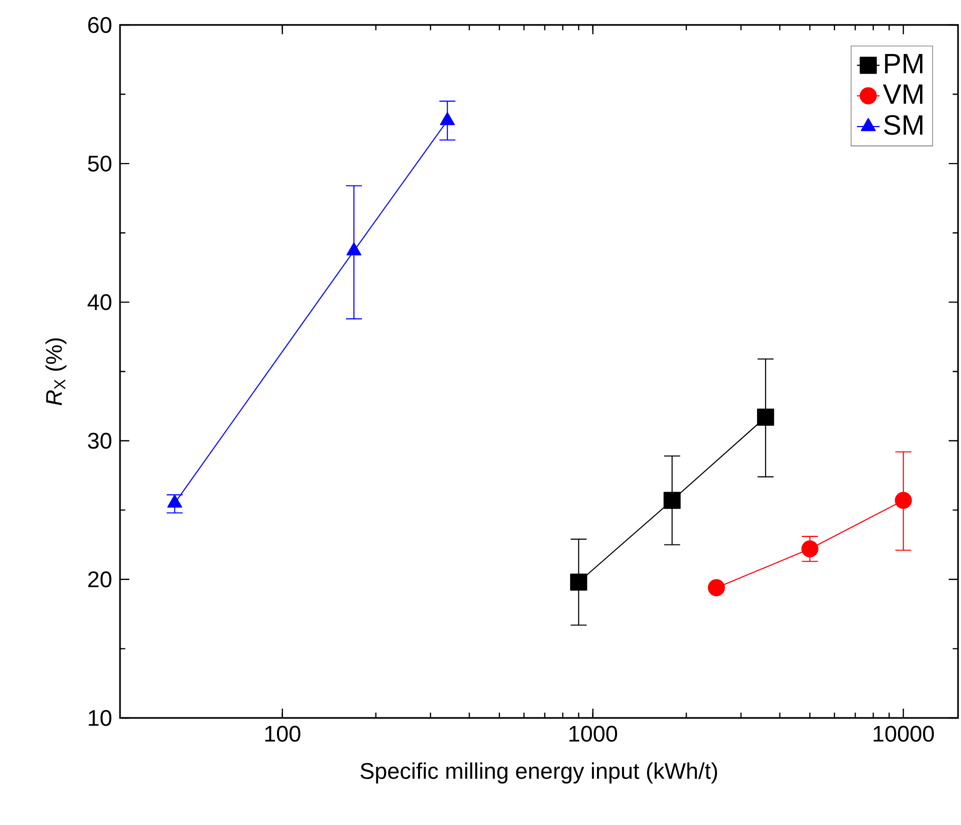  What do you see at coordinates (100, 579) in the screenshot?
I see `y-tick-label: 20` at bounding box center [100, 579].